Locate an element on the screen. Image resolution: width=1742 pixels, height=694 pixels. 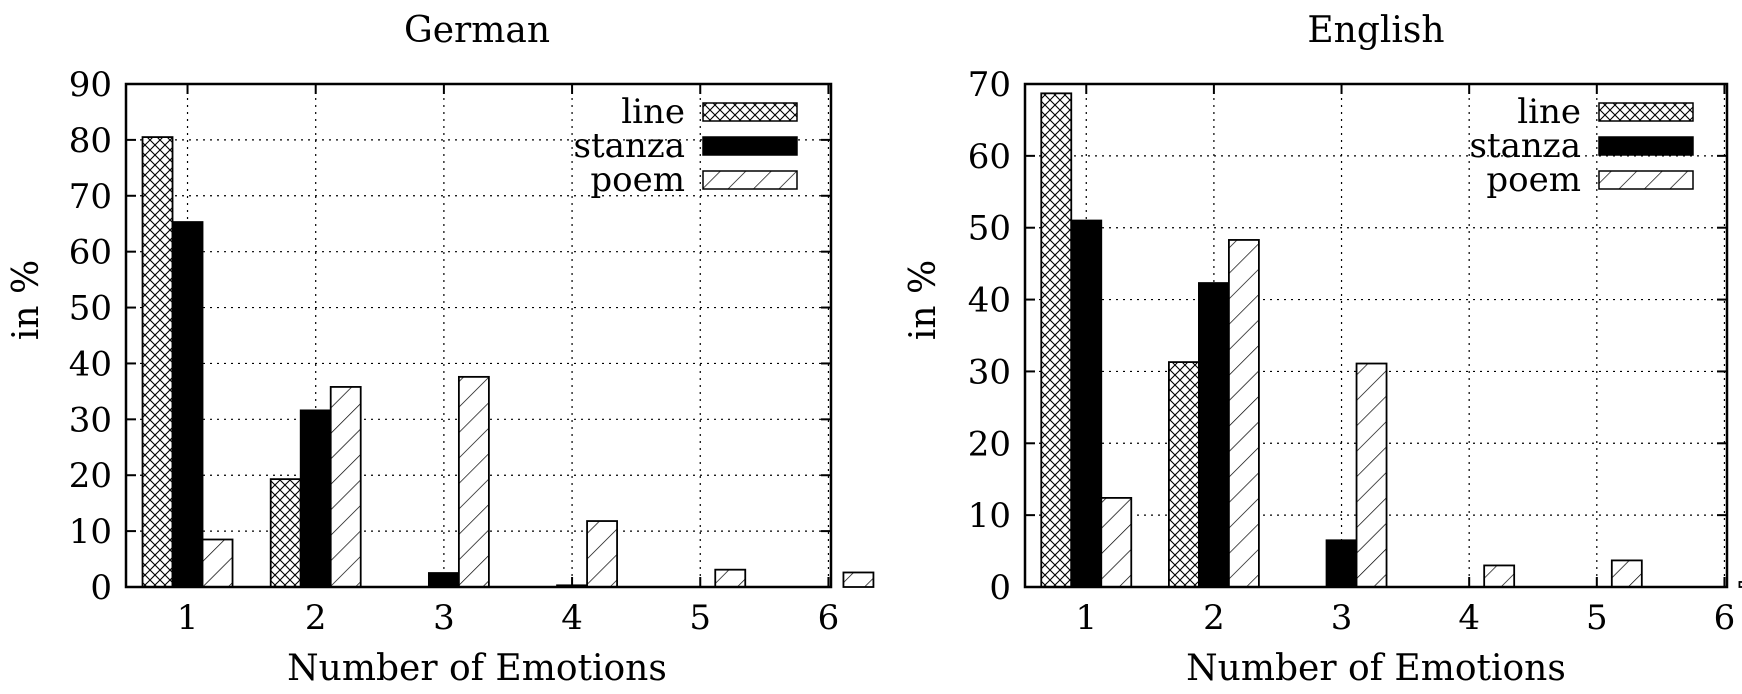
x-axis-label-german: Number of Emotions is located at coordinates (477, 668).